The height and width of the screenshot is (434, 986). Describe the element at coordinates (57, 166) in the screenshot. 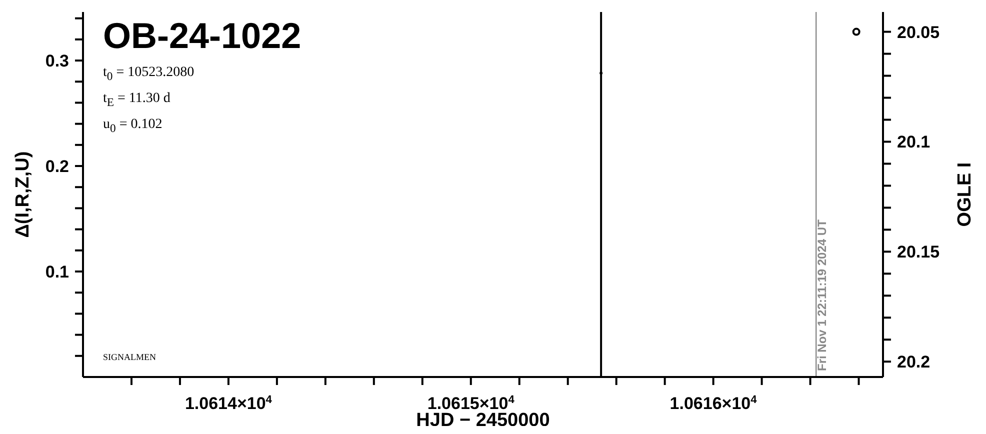

I see `y-tick-label: 0.2` at that location.